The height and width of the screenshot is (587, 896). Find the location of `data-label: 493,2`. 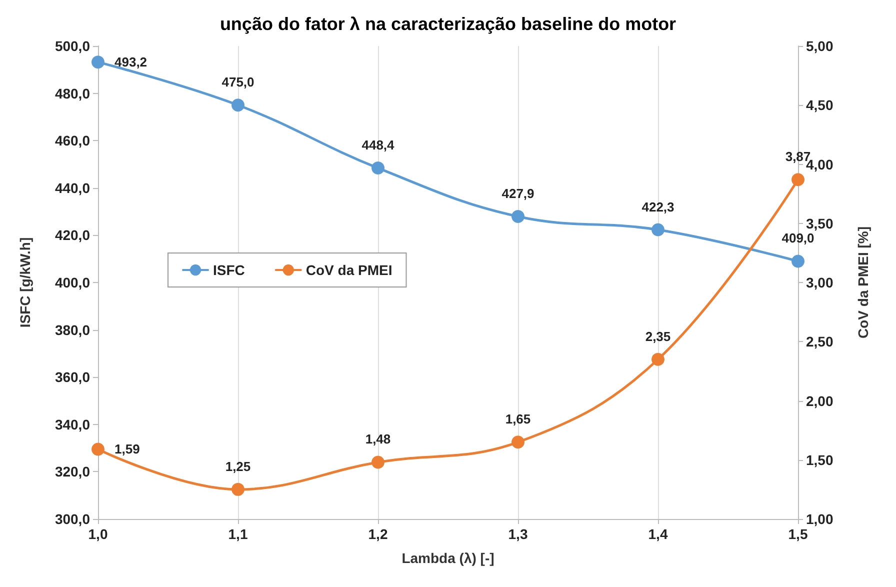

data-label: 493,2 is located at coordinates (131, 62).